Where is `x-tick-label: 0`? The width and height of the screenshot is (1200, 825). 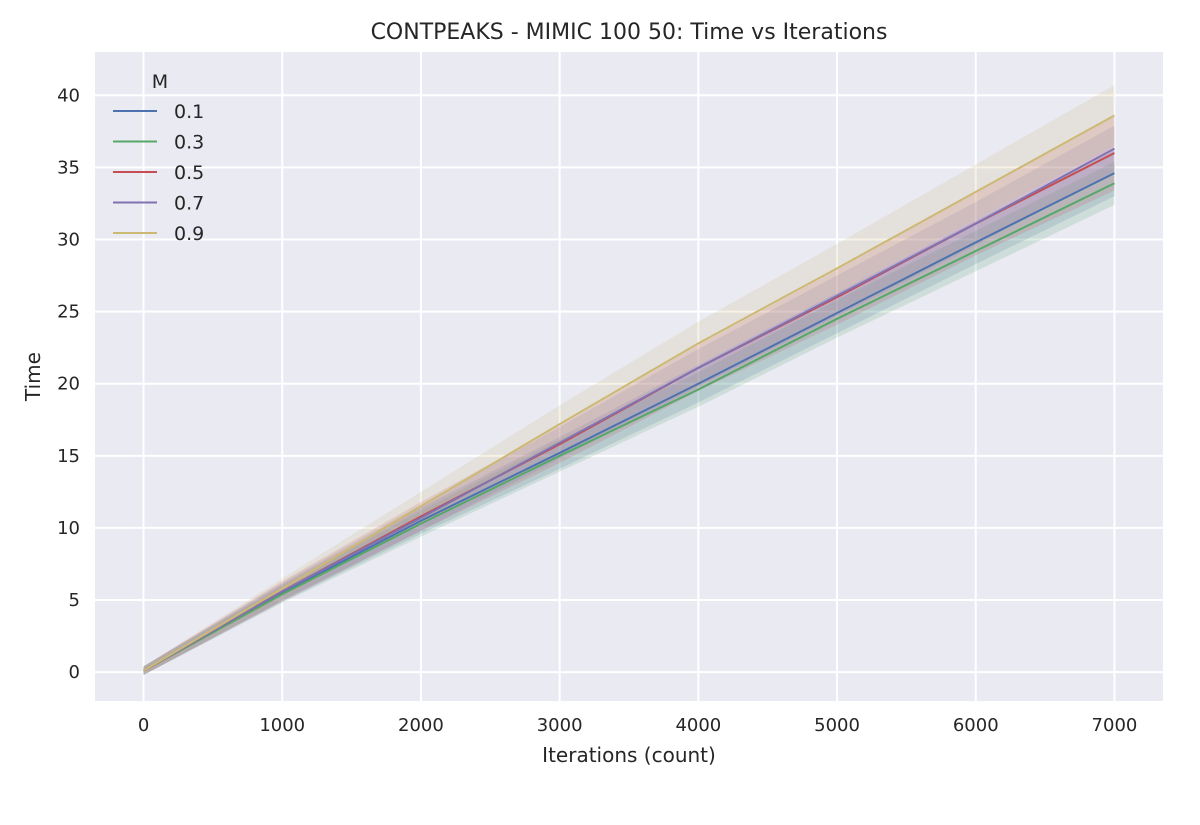 x-tick-label: 0 is located at coordinates (143, 725).